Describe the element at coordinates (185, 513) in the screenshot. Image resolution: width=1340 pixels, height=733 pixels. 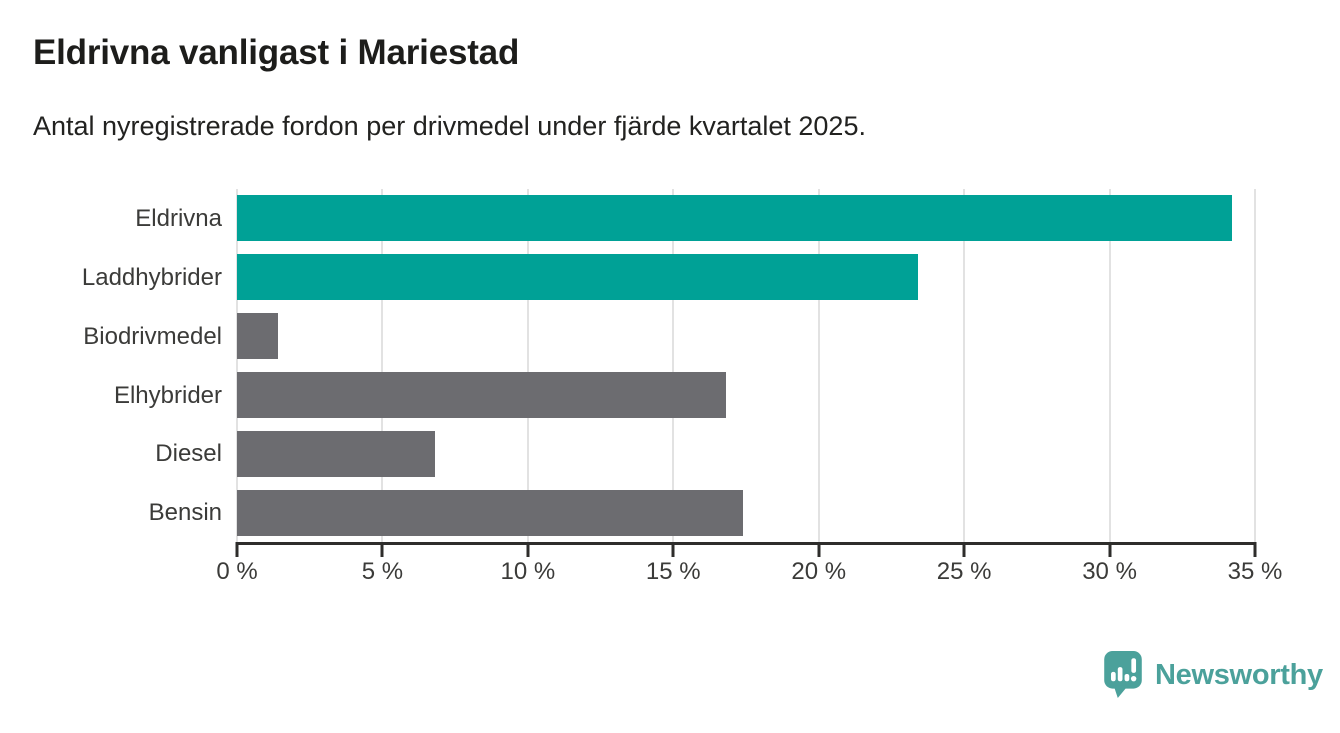
I see `category-label-bensin: Bensin` at that location.